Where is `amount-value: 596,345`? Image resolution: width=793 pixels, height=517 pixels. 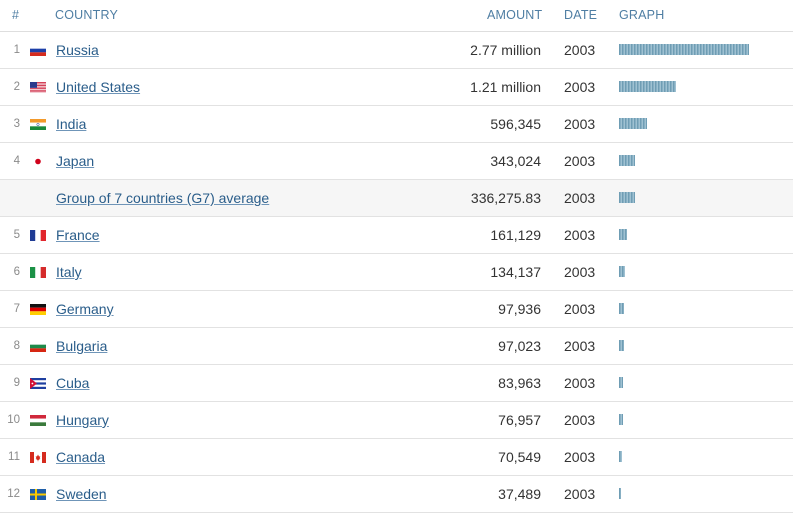
amount-value: 596,345 is located at coordinates (515, 124).